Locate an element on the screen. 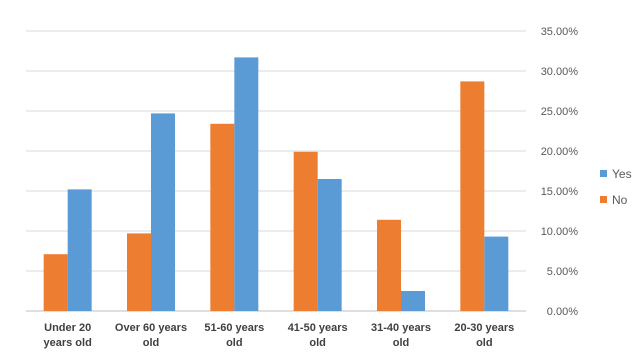  y-tick-label: 20.00% is located at coordinates (560, 152).